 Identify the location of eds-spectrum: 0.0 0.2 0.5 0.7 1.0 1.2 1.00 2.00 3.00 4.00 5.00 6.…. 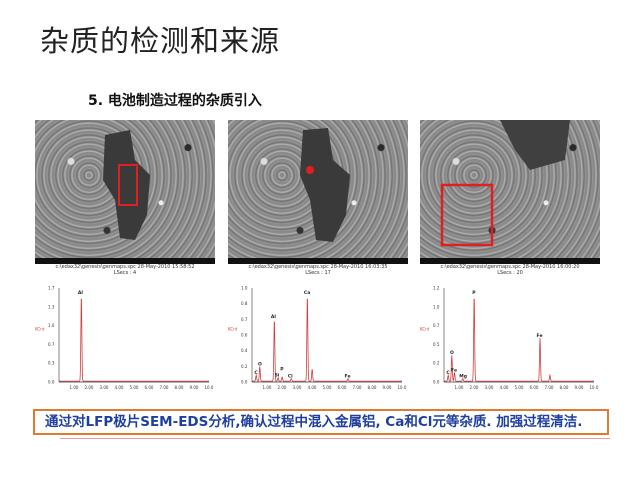
(509, 338).